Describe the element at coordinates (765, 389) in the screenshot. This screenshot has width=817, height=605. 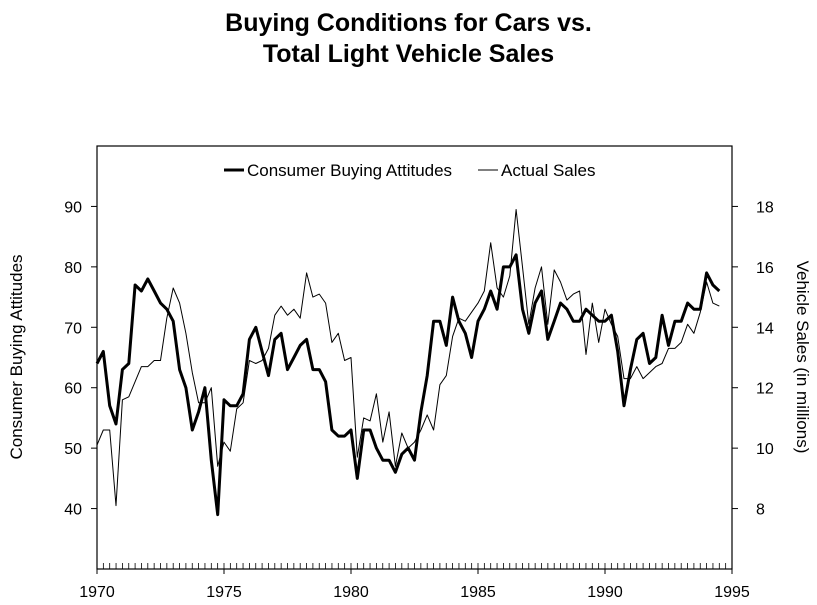
I see `y-axis-right-tick-label: 12` at that location.